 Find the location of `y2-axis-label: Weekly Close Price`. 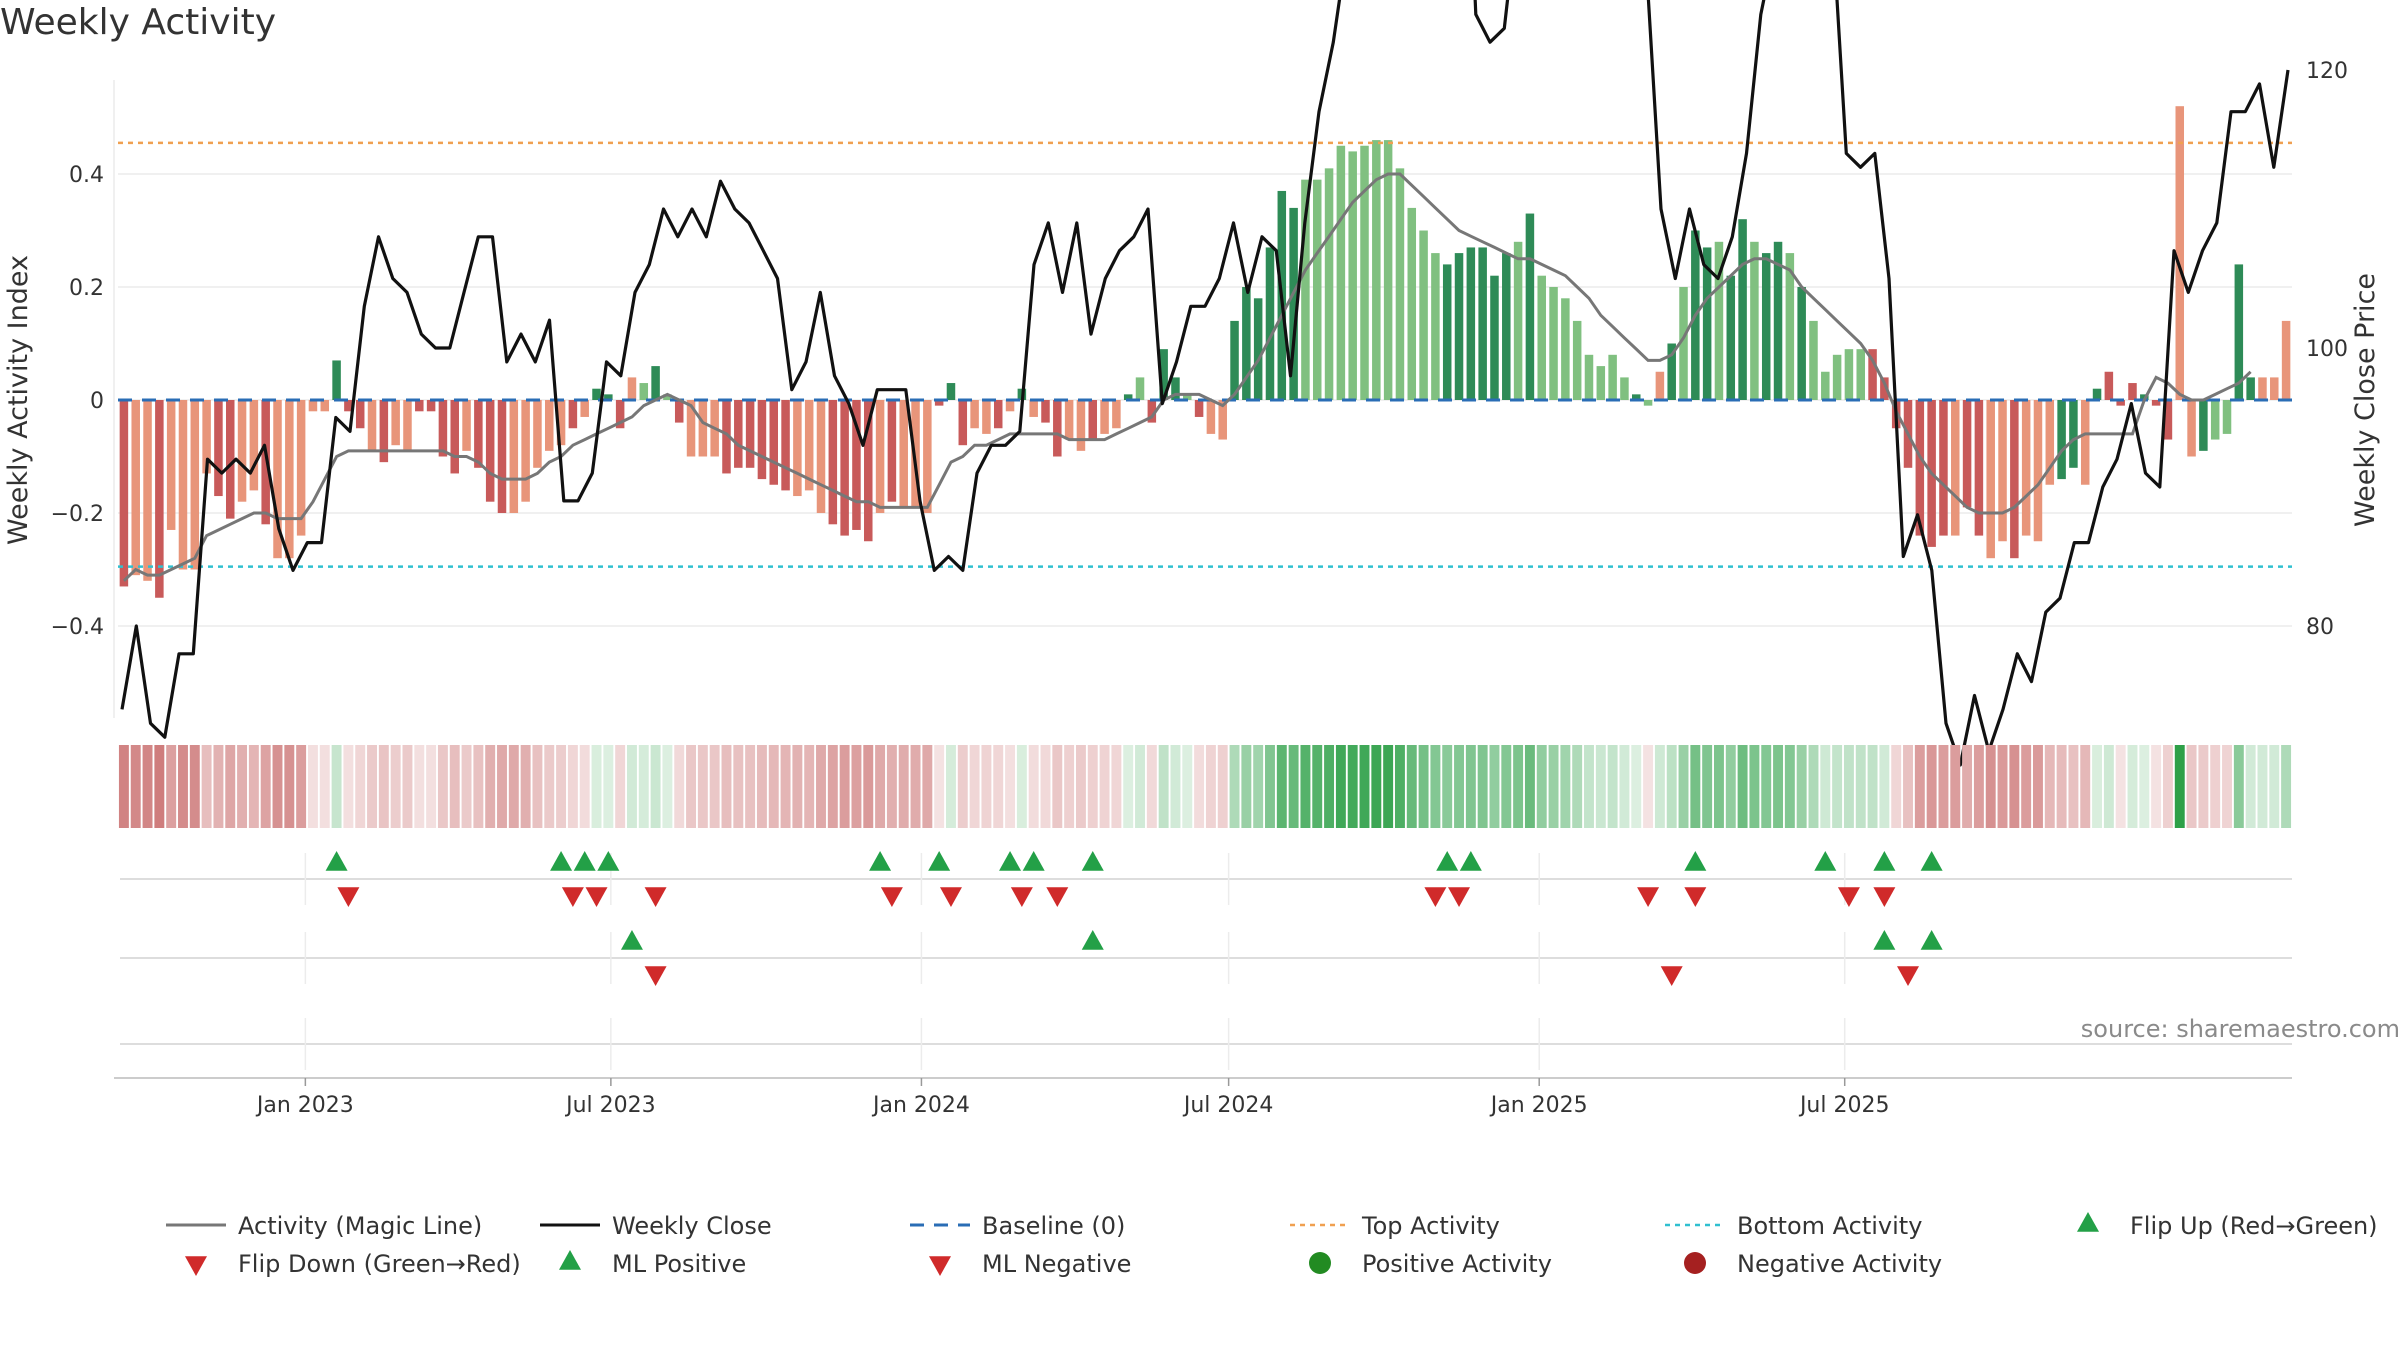

y2-axis-label: Weekly Close Price is located at coordinates (2365, 400).